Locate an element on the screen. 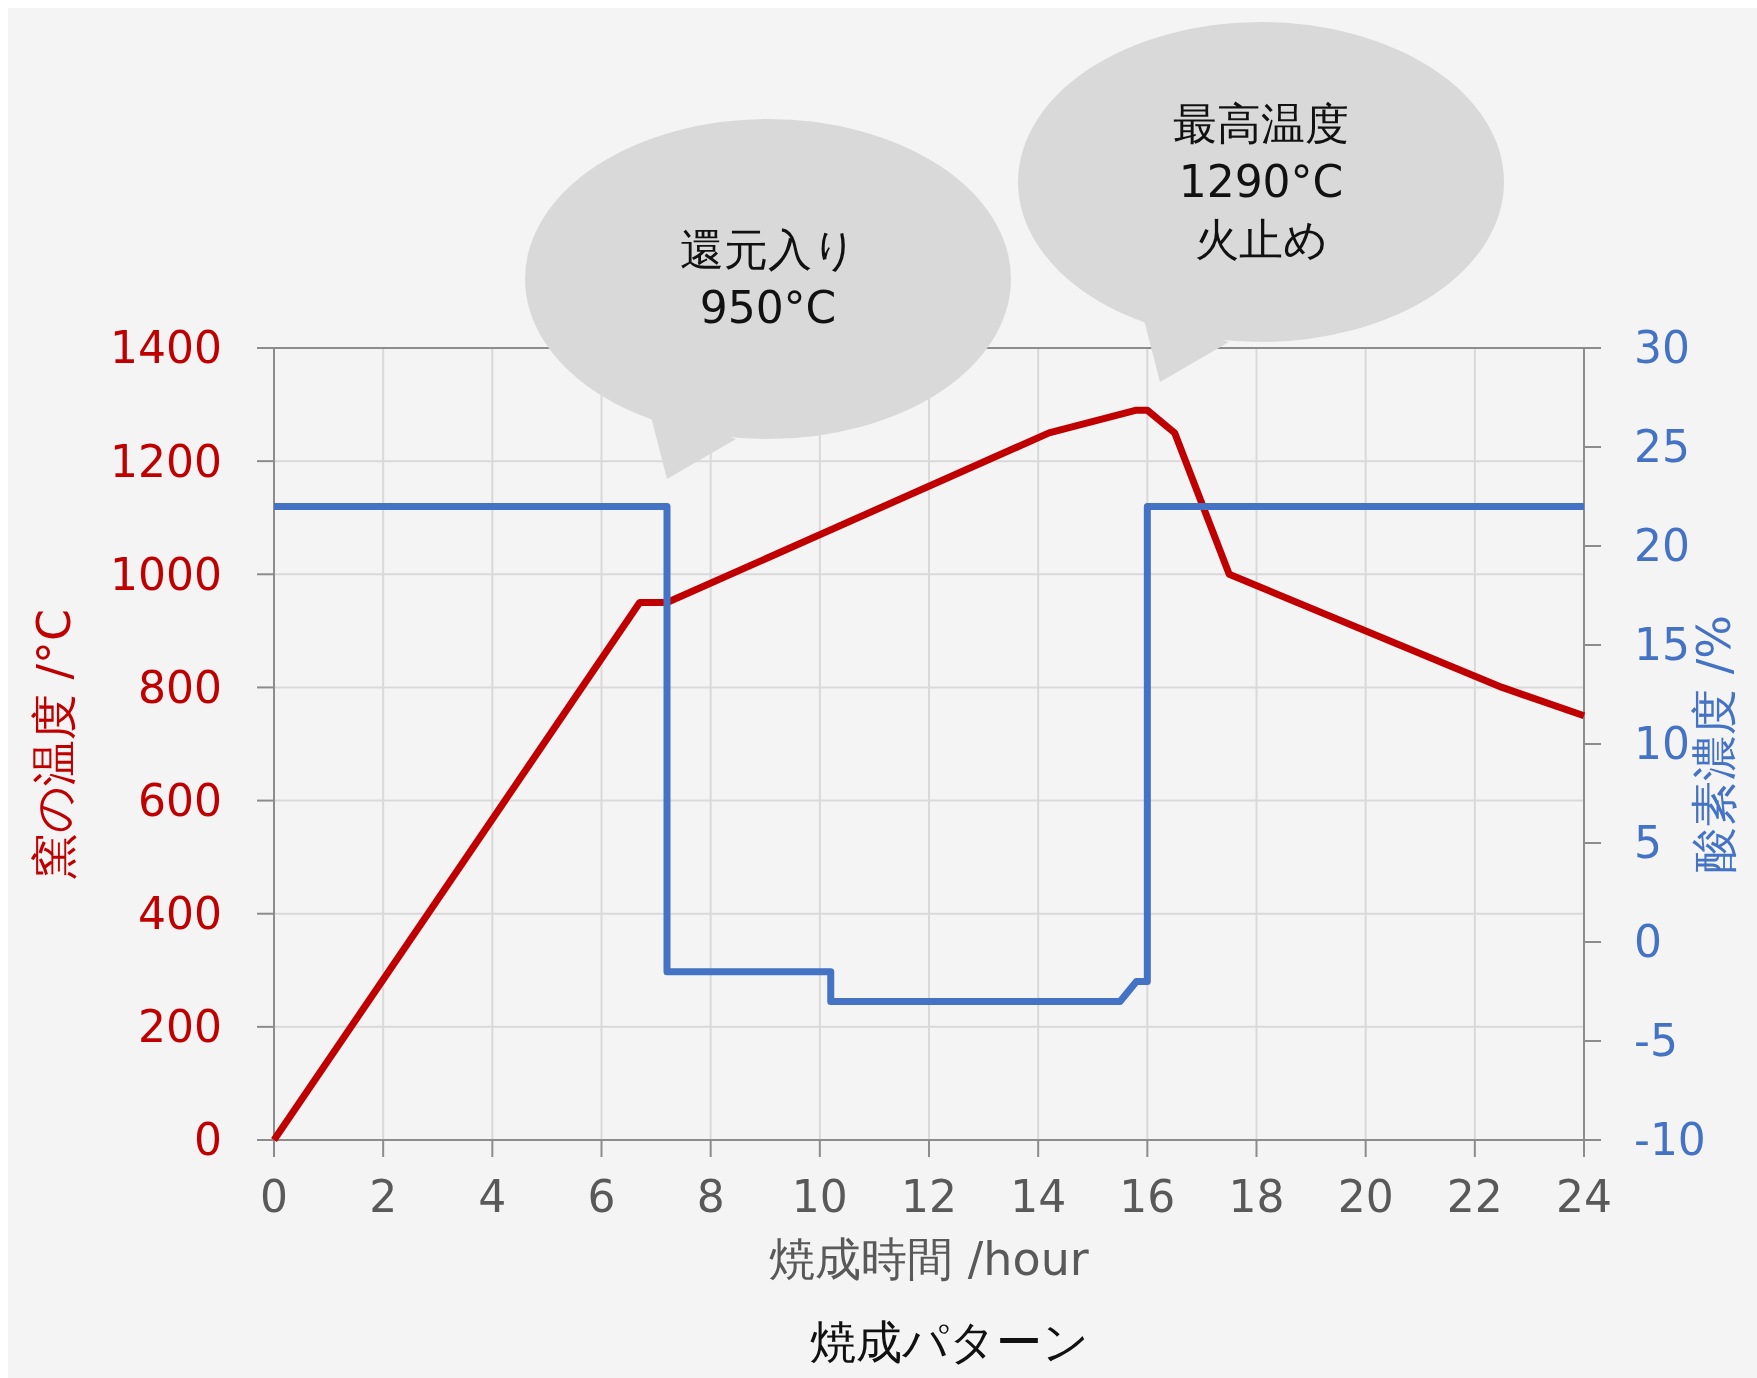 This screenshot has width=1757, height=1378. y2-tick-label: -10 is located at coordinates (1670, 1140).